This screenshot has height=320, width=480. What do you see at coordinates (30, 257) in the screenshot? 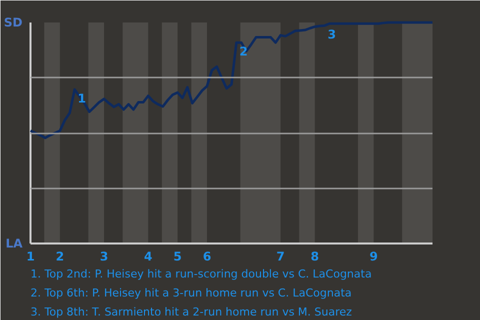
I see `x-tick-label: 1` at bounding box center [30, 257].